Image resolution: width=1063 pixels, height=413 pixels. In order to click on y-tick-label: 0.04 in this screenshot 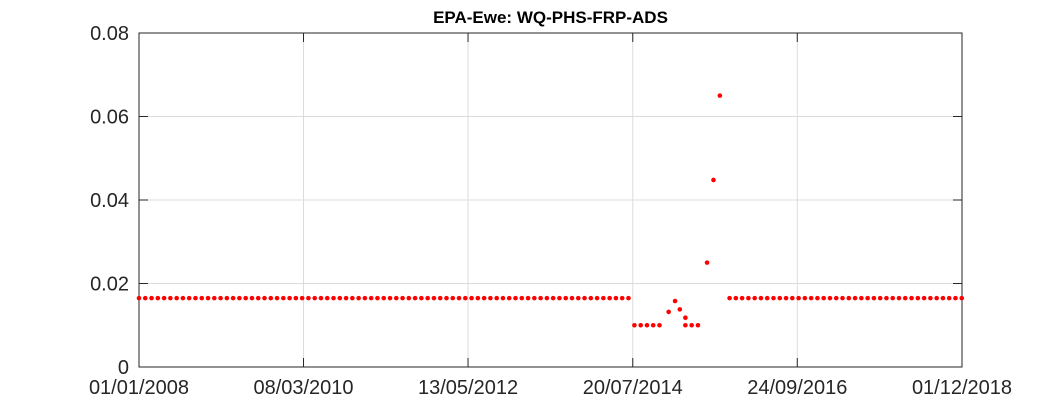, I will do `click(109, 201)`.